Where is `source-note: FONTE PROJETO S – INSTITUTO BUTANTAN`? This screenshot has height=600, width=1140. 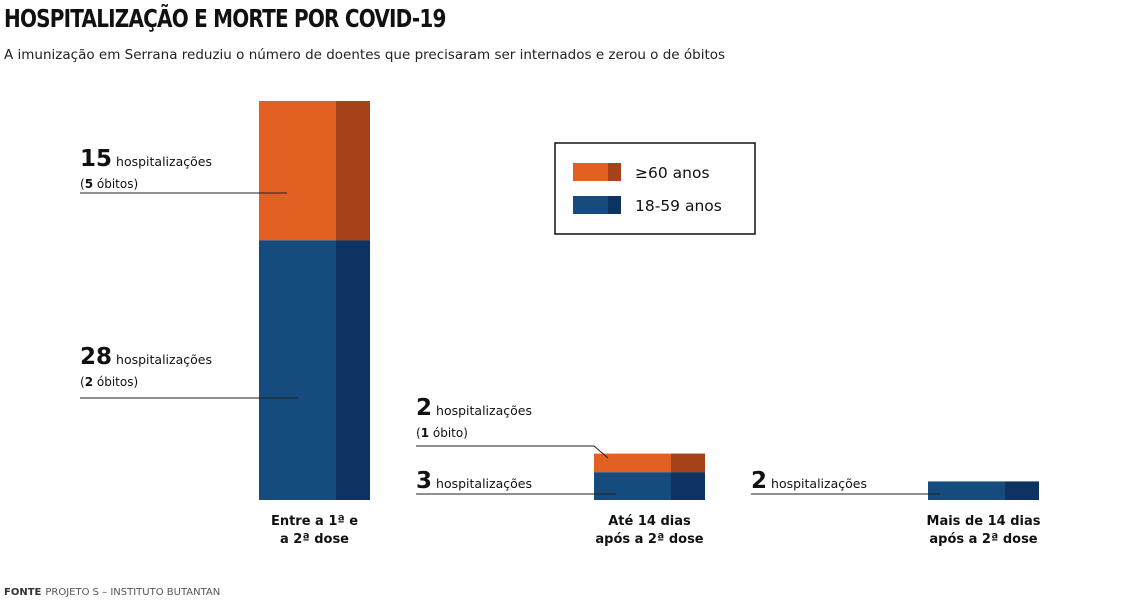 source-note: FONTE PROJETO S – INSTITUTO BUTANTAN is located at coordinates (112, 592).